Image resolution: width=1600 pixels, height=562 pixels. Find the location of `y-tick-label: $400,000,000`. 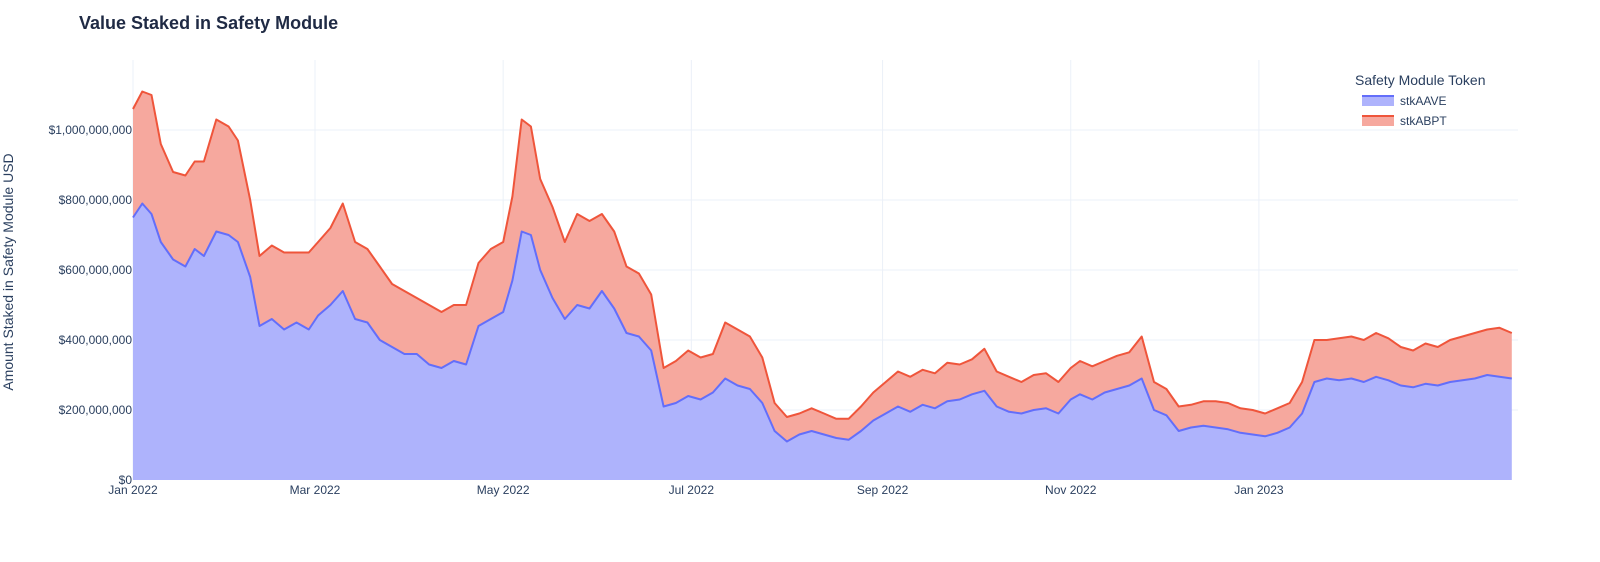

y-tick-label: $400,000,000 is located at coordinates (96, 340).